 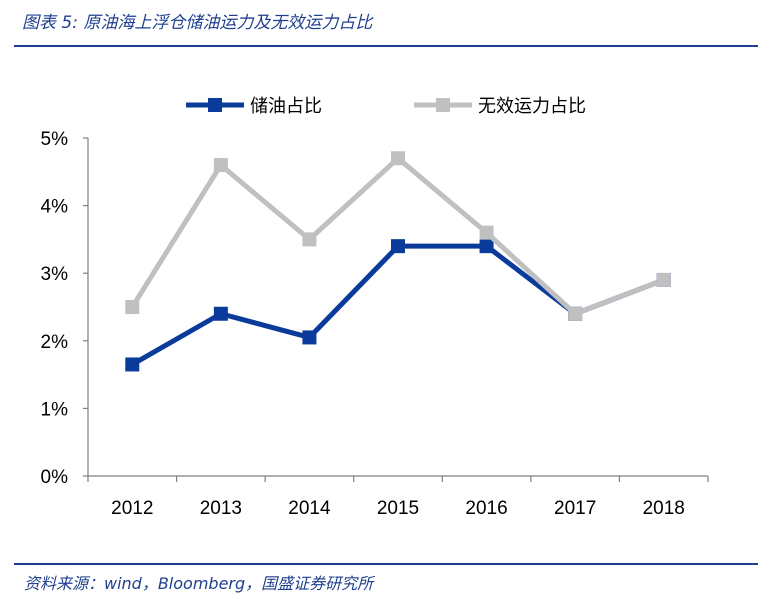 I want to click on y-tick-label: 1%, so click(x=55, y=409).